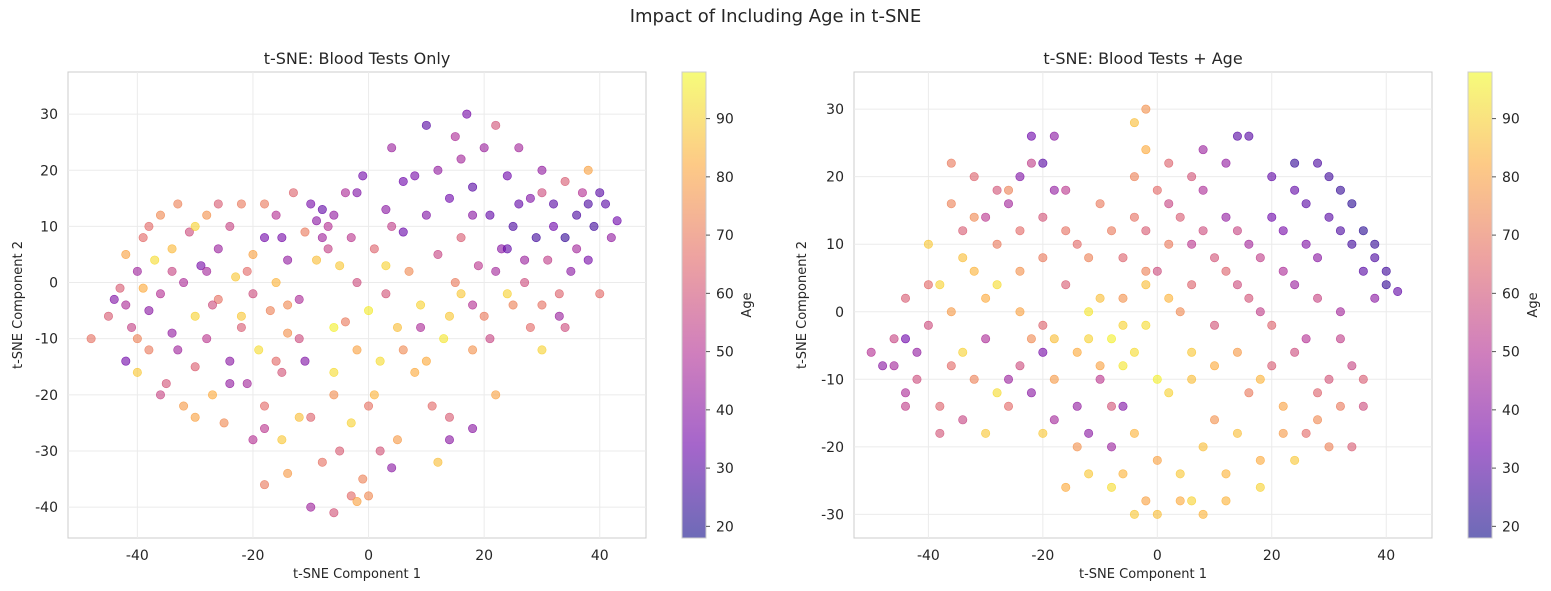  I want to click on y-tick-label: -40, so click(46, 508).